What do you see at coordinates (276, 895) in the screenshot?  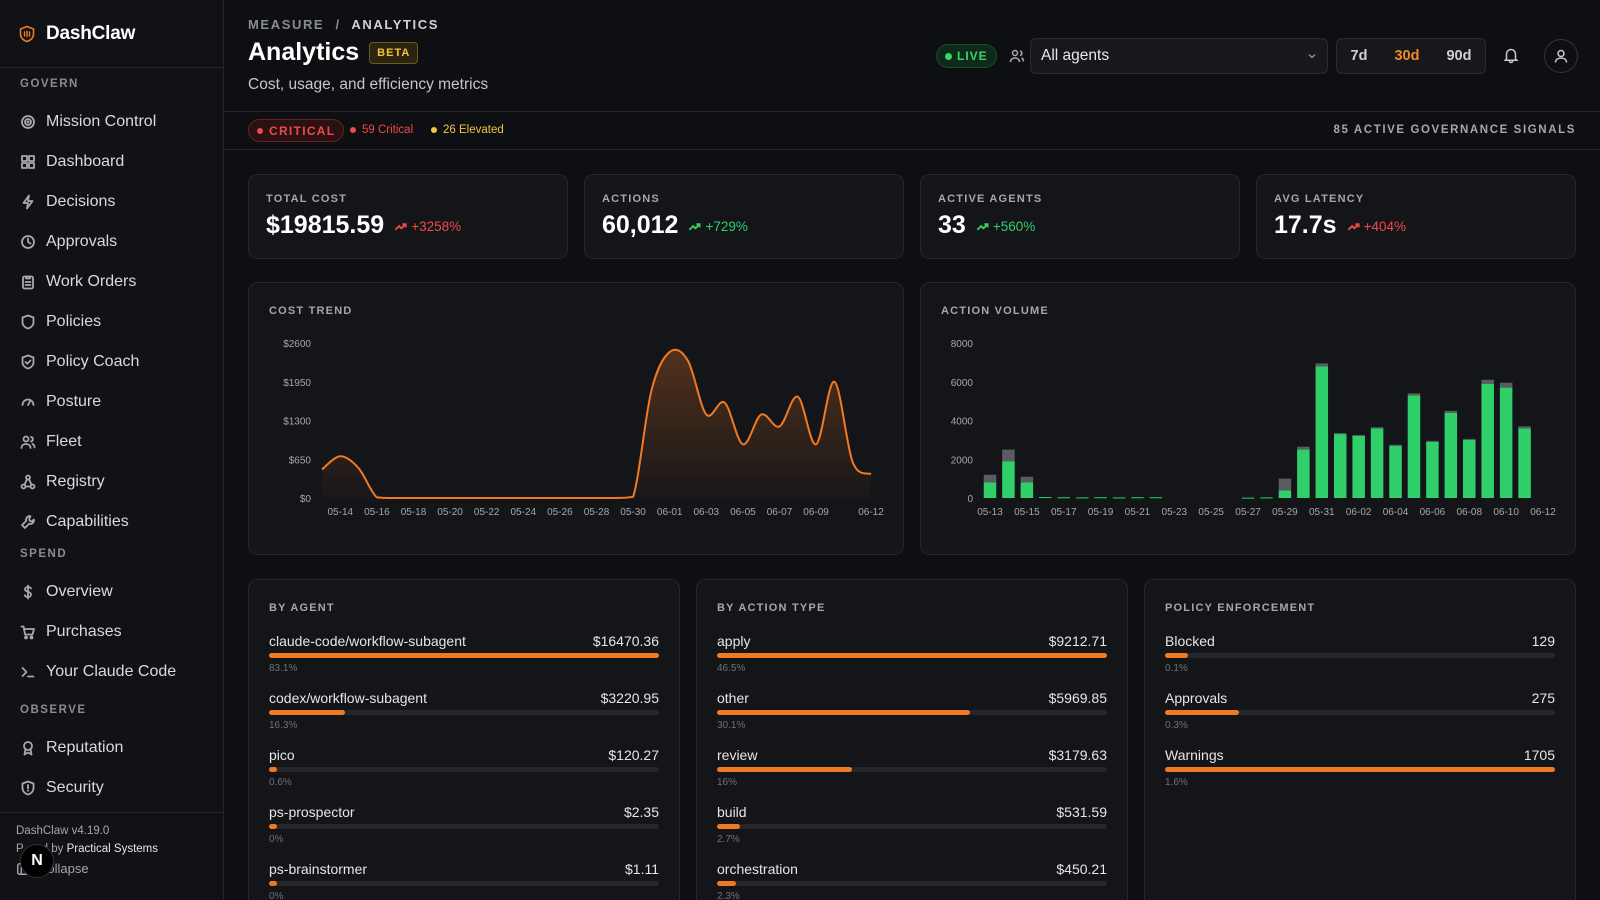 I see `row-percent: 0%` at bounding box center [276, 895].